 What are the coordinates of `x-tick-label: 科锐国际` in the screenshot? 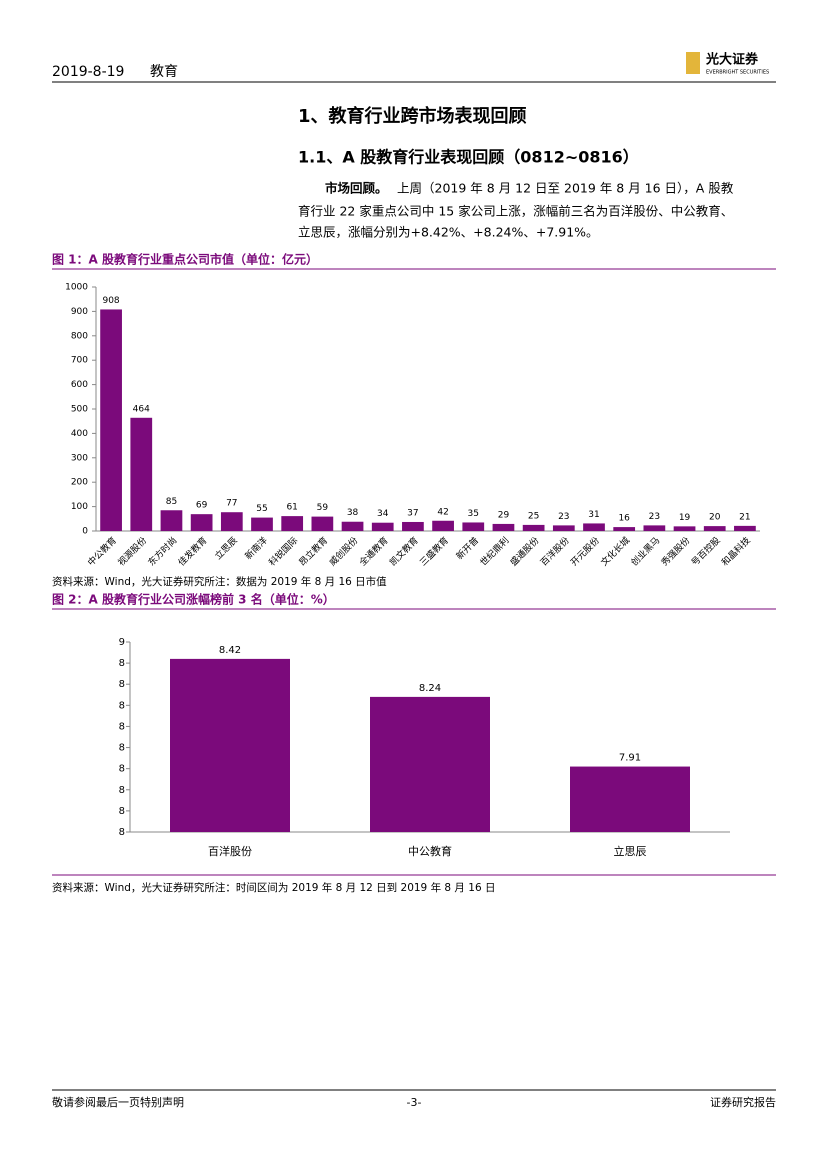 It's located at (283, 551).